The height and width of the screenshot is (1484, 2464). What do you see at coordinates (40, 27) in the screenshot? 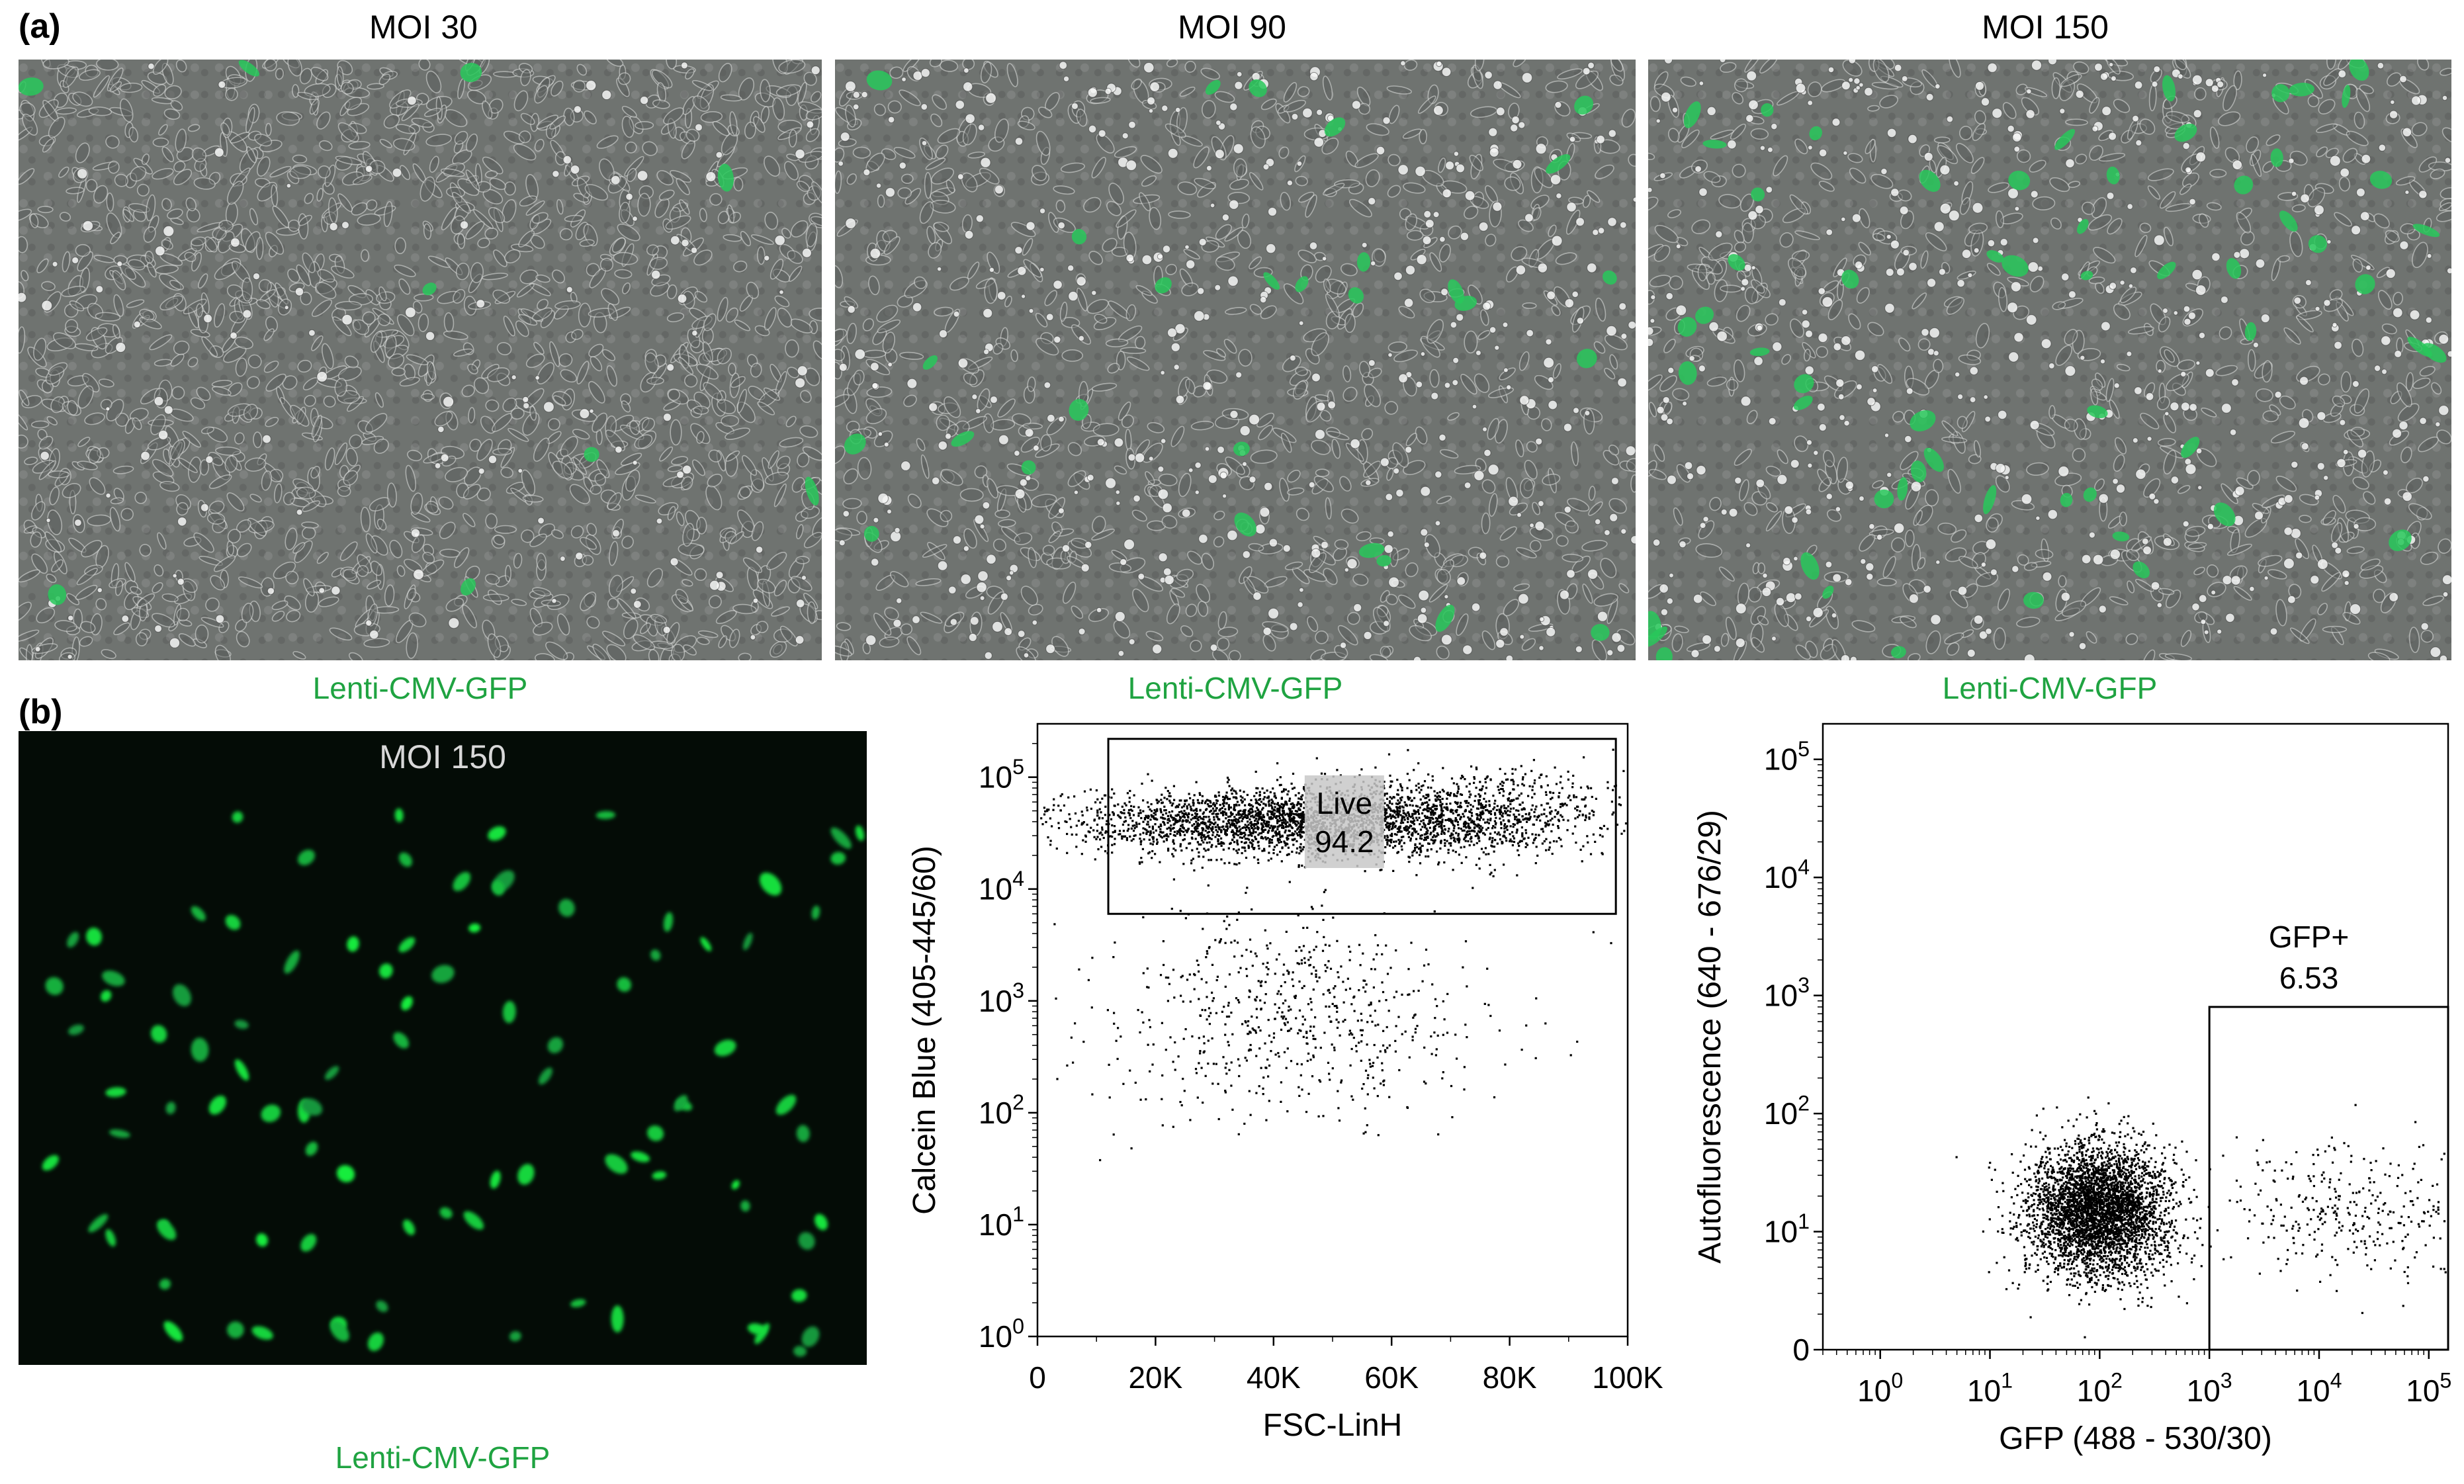
I see `panel-a-label: (a)` at bounding box center [40, 27].